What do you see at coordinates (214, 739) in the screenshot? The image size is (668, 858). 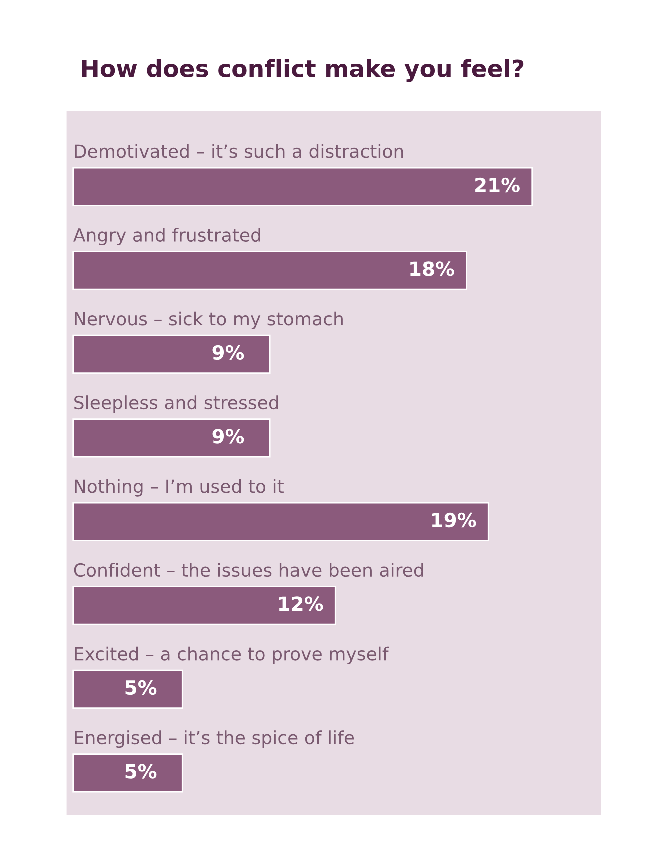 I see `y-tick-label: Energised – it’s the spice of life` at bounding box center [214, 739].